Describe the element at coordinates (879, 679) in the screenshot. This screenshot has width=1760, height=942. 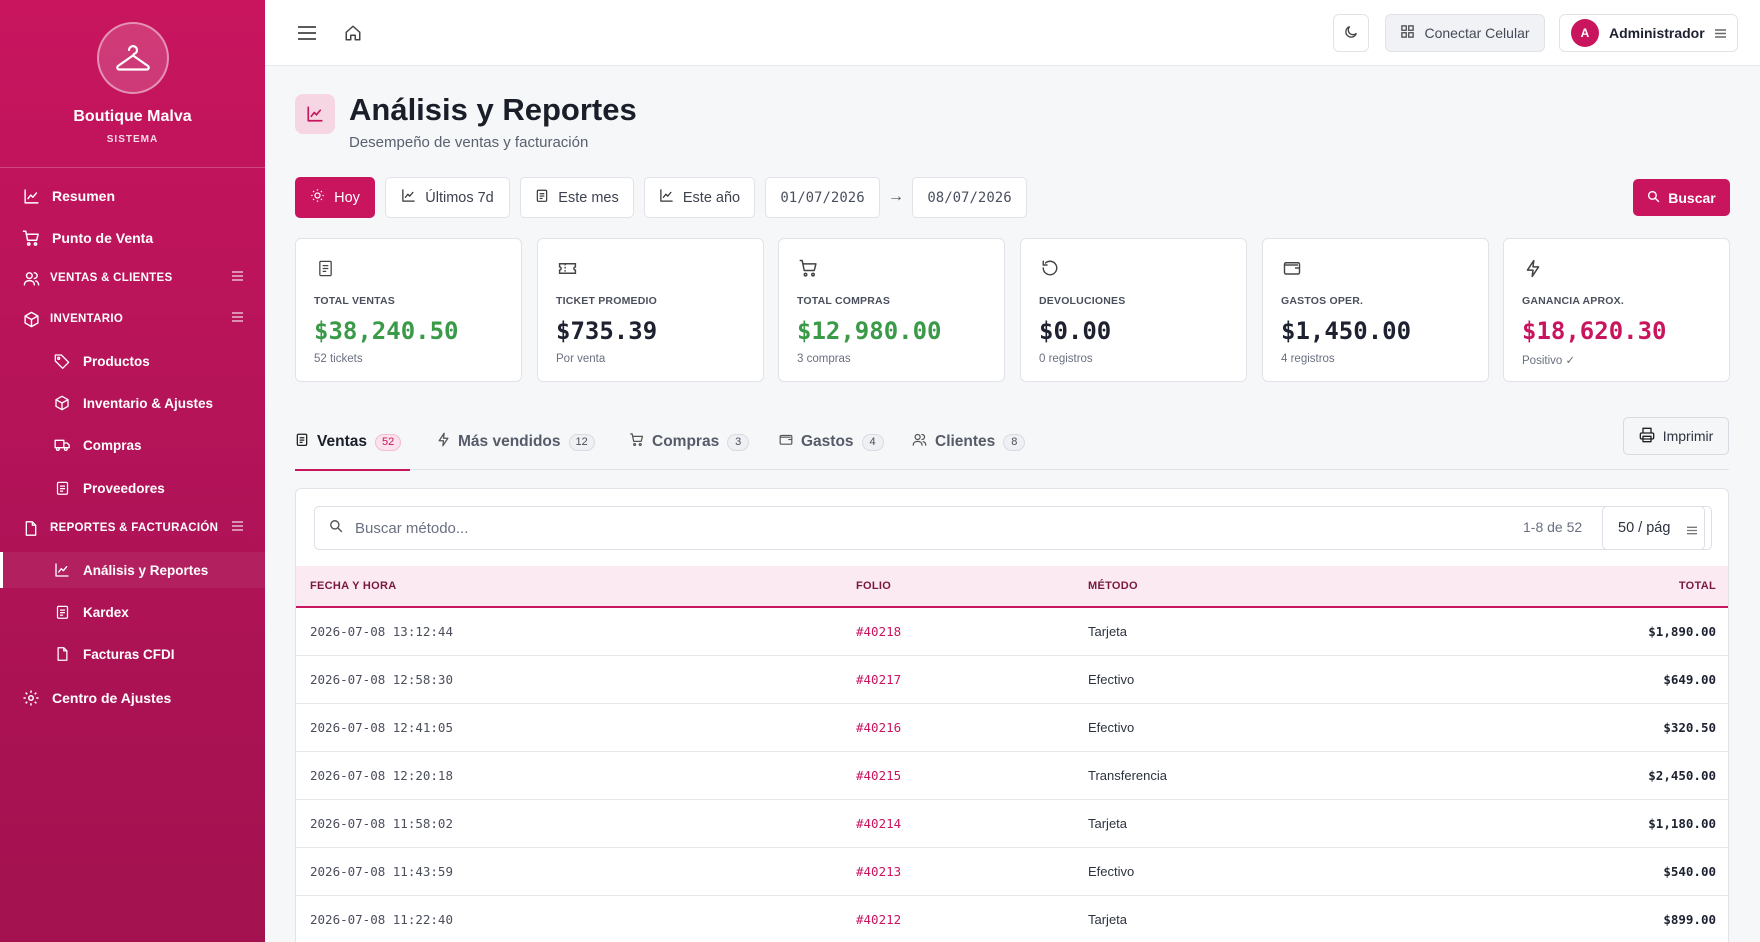
I see `cell-folio: #40217` at that location.